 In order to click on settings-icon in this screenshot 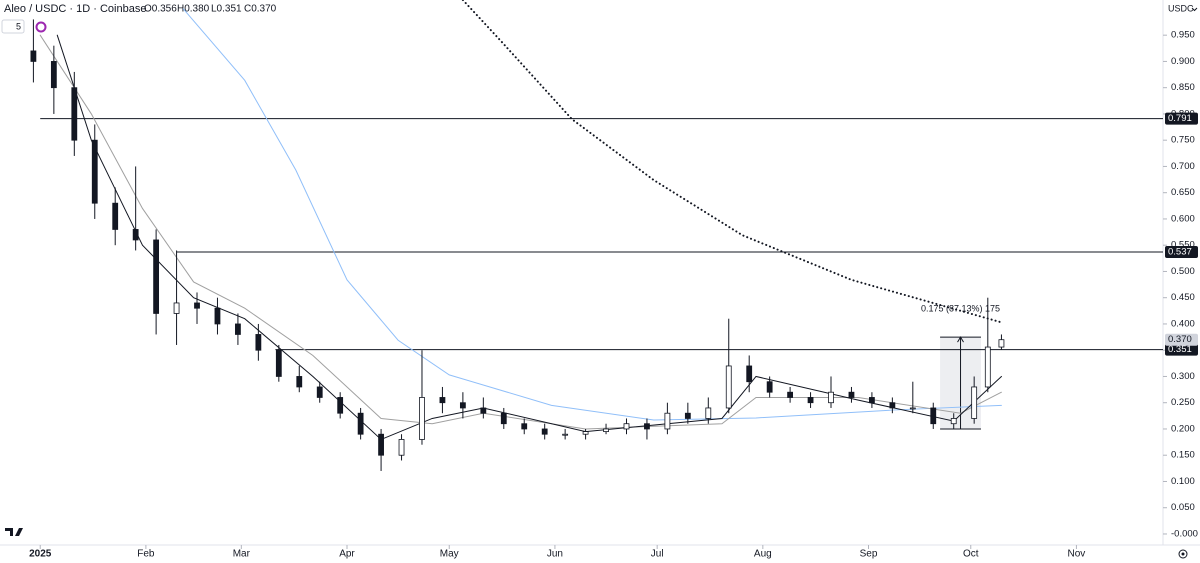, I will do `click(1183, 554)`.